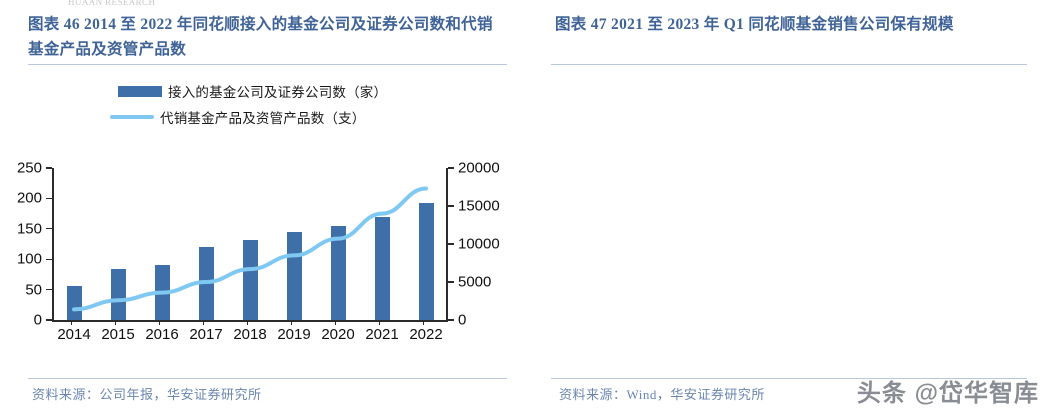 The height and width of the screenshot is (412, 1045). I want to click on x-axis-tick-label-2019: 2019, so click(294, 334).